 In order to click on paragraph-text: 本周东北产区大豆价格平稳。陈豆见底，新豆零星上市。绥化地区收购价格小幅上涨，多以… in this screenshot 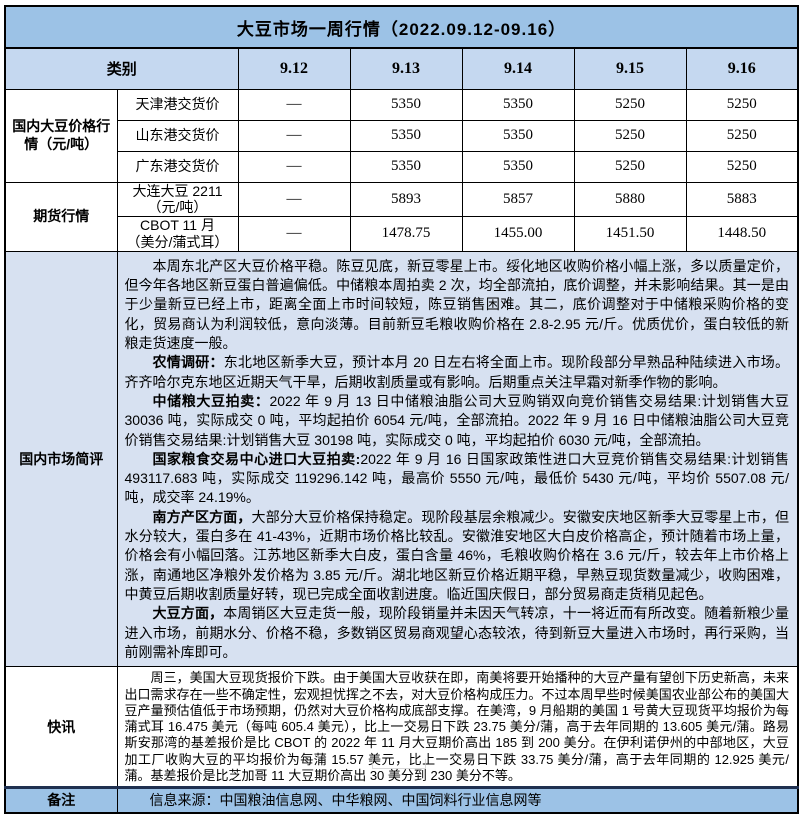, I will do `click(457, 304)`.